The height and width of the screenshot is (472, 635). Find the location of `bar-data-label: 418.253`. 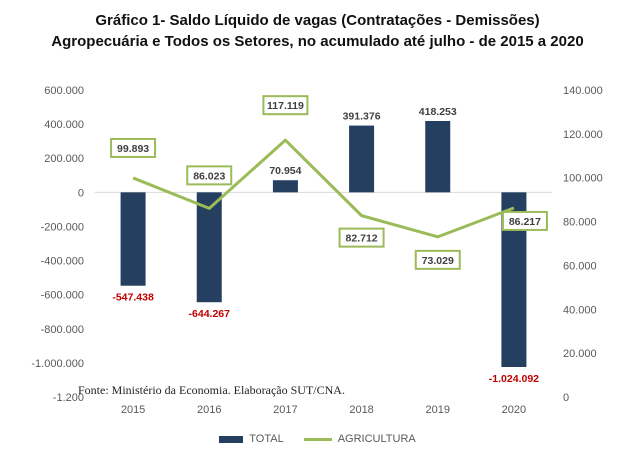

bar-data-label: 418.253 is located at coordinates (438, 112).